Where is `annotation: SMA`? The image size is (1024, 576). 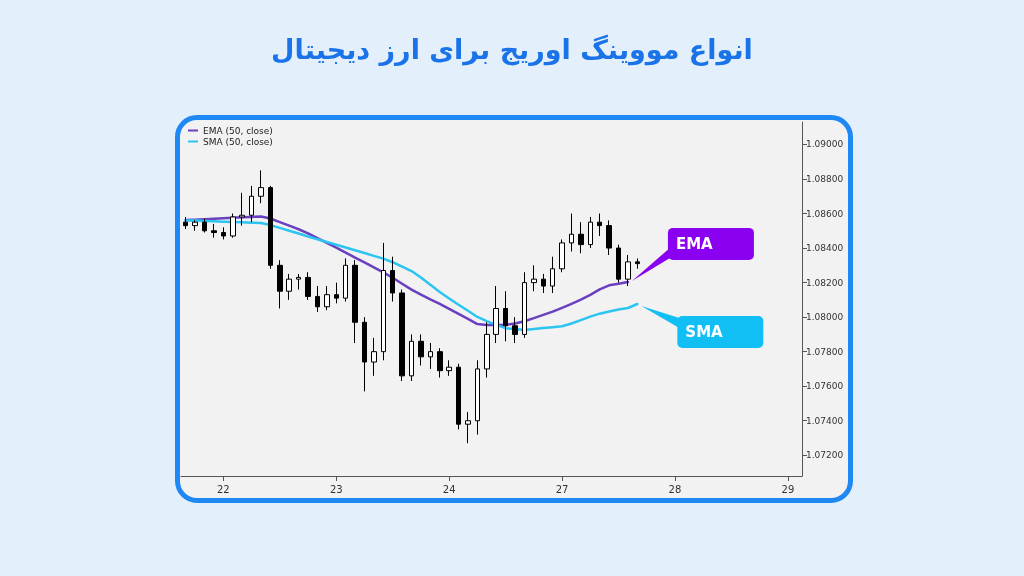 annotation: SMA is located at coordinates (704, 332).